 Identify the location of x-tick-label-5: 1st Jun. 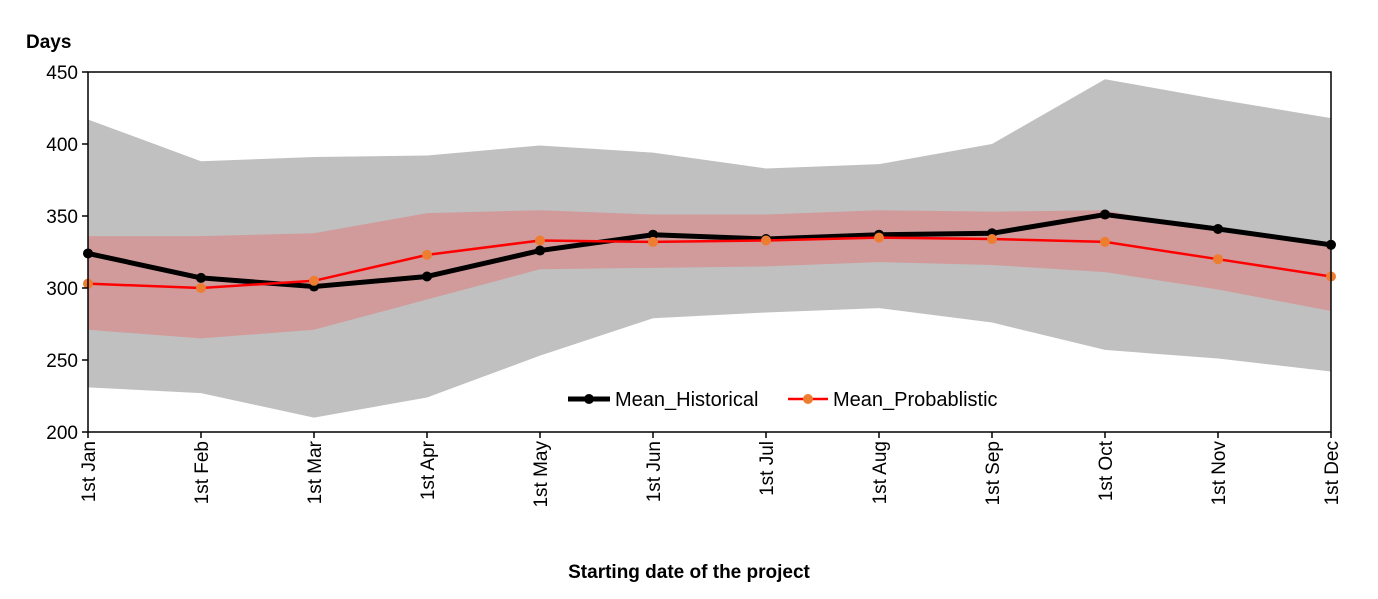
(654, 471).